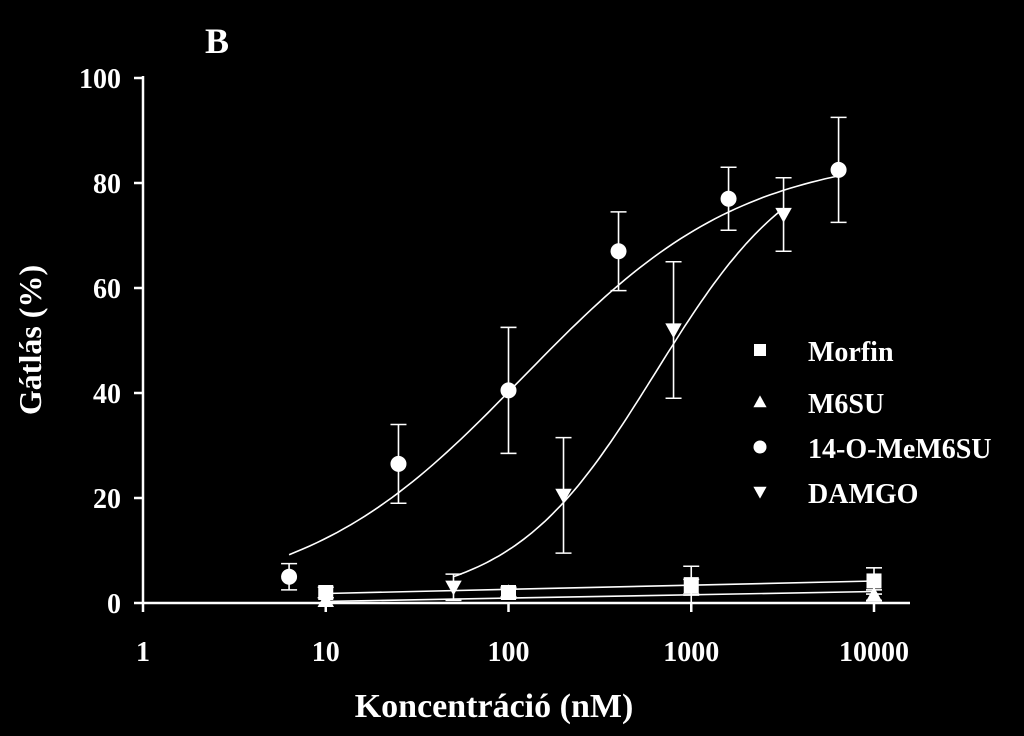  Describe the element at coordinates (30, 340) in the screenshot. I see `y-axis-label: Gátlás (%)` at that location.